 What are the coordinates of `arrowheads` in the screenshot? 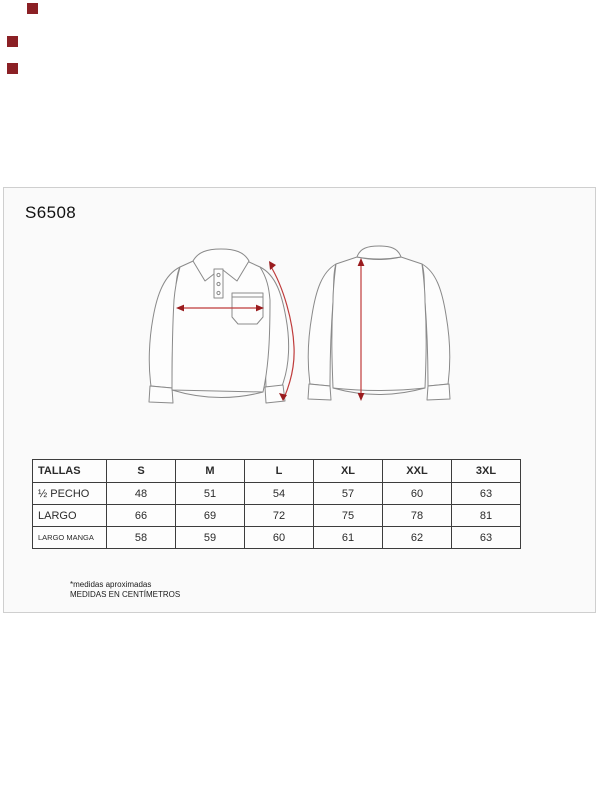 It's located at (270, 329).